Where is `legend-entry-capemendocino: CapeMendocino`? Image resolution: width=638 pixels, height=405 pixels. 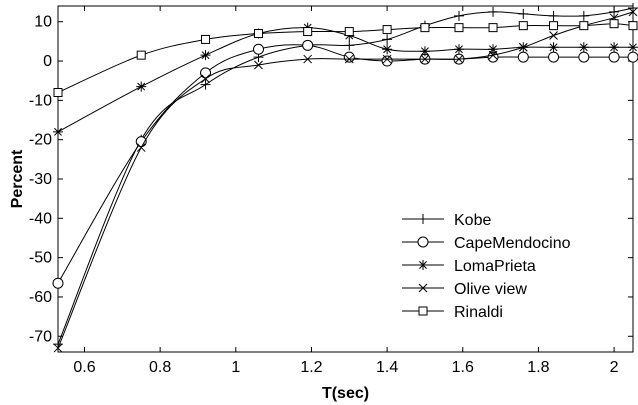 legend-entry-capemendocino: CapeMendocino is located at coordinates (486, 243).